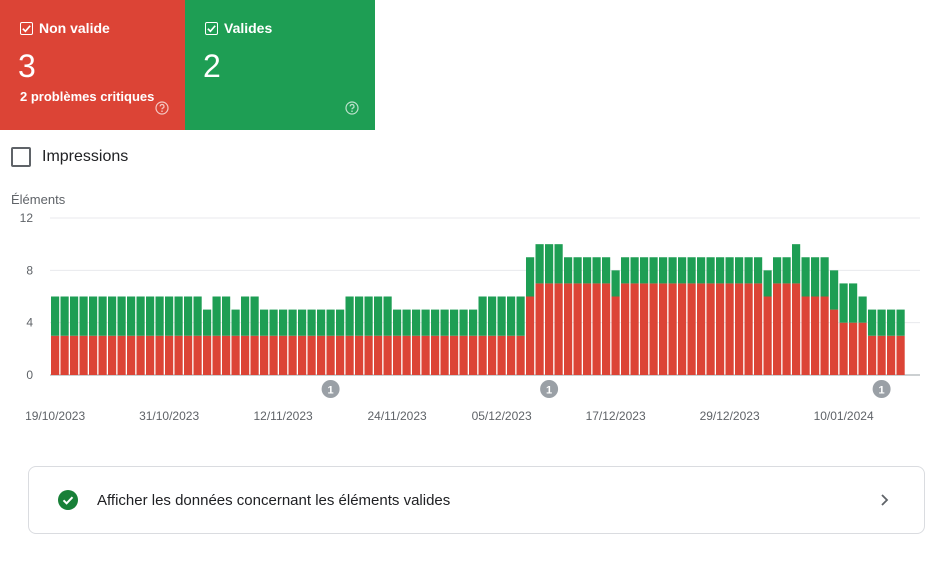 The width and height of the screenshot is (945, 561). Describe the element at coordinates (885, 500) in the screenshot. I see `chevron-right-icon` at that location.